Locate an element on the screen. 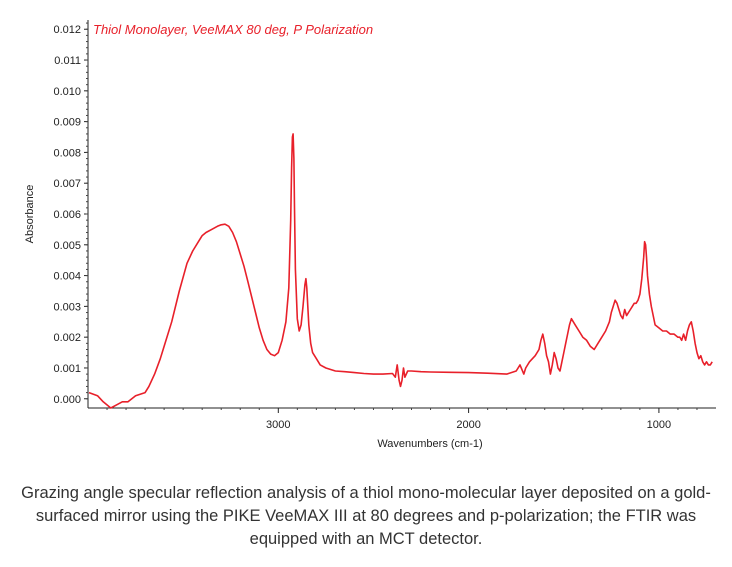 The image size is (732, 567). y-tick-label: 0.012 is located at coordinates (67, 30).